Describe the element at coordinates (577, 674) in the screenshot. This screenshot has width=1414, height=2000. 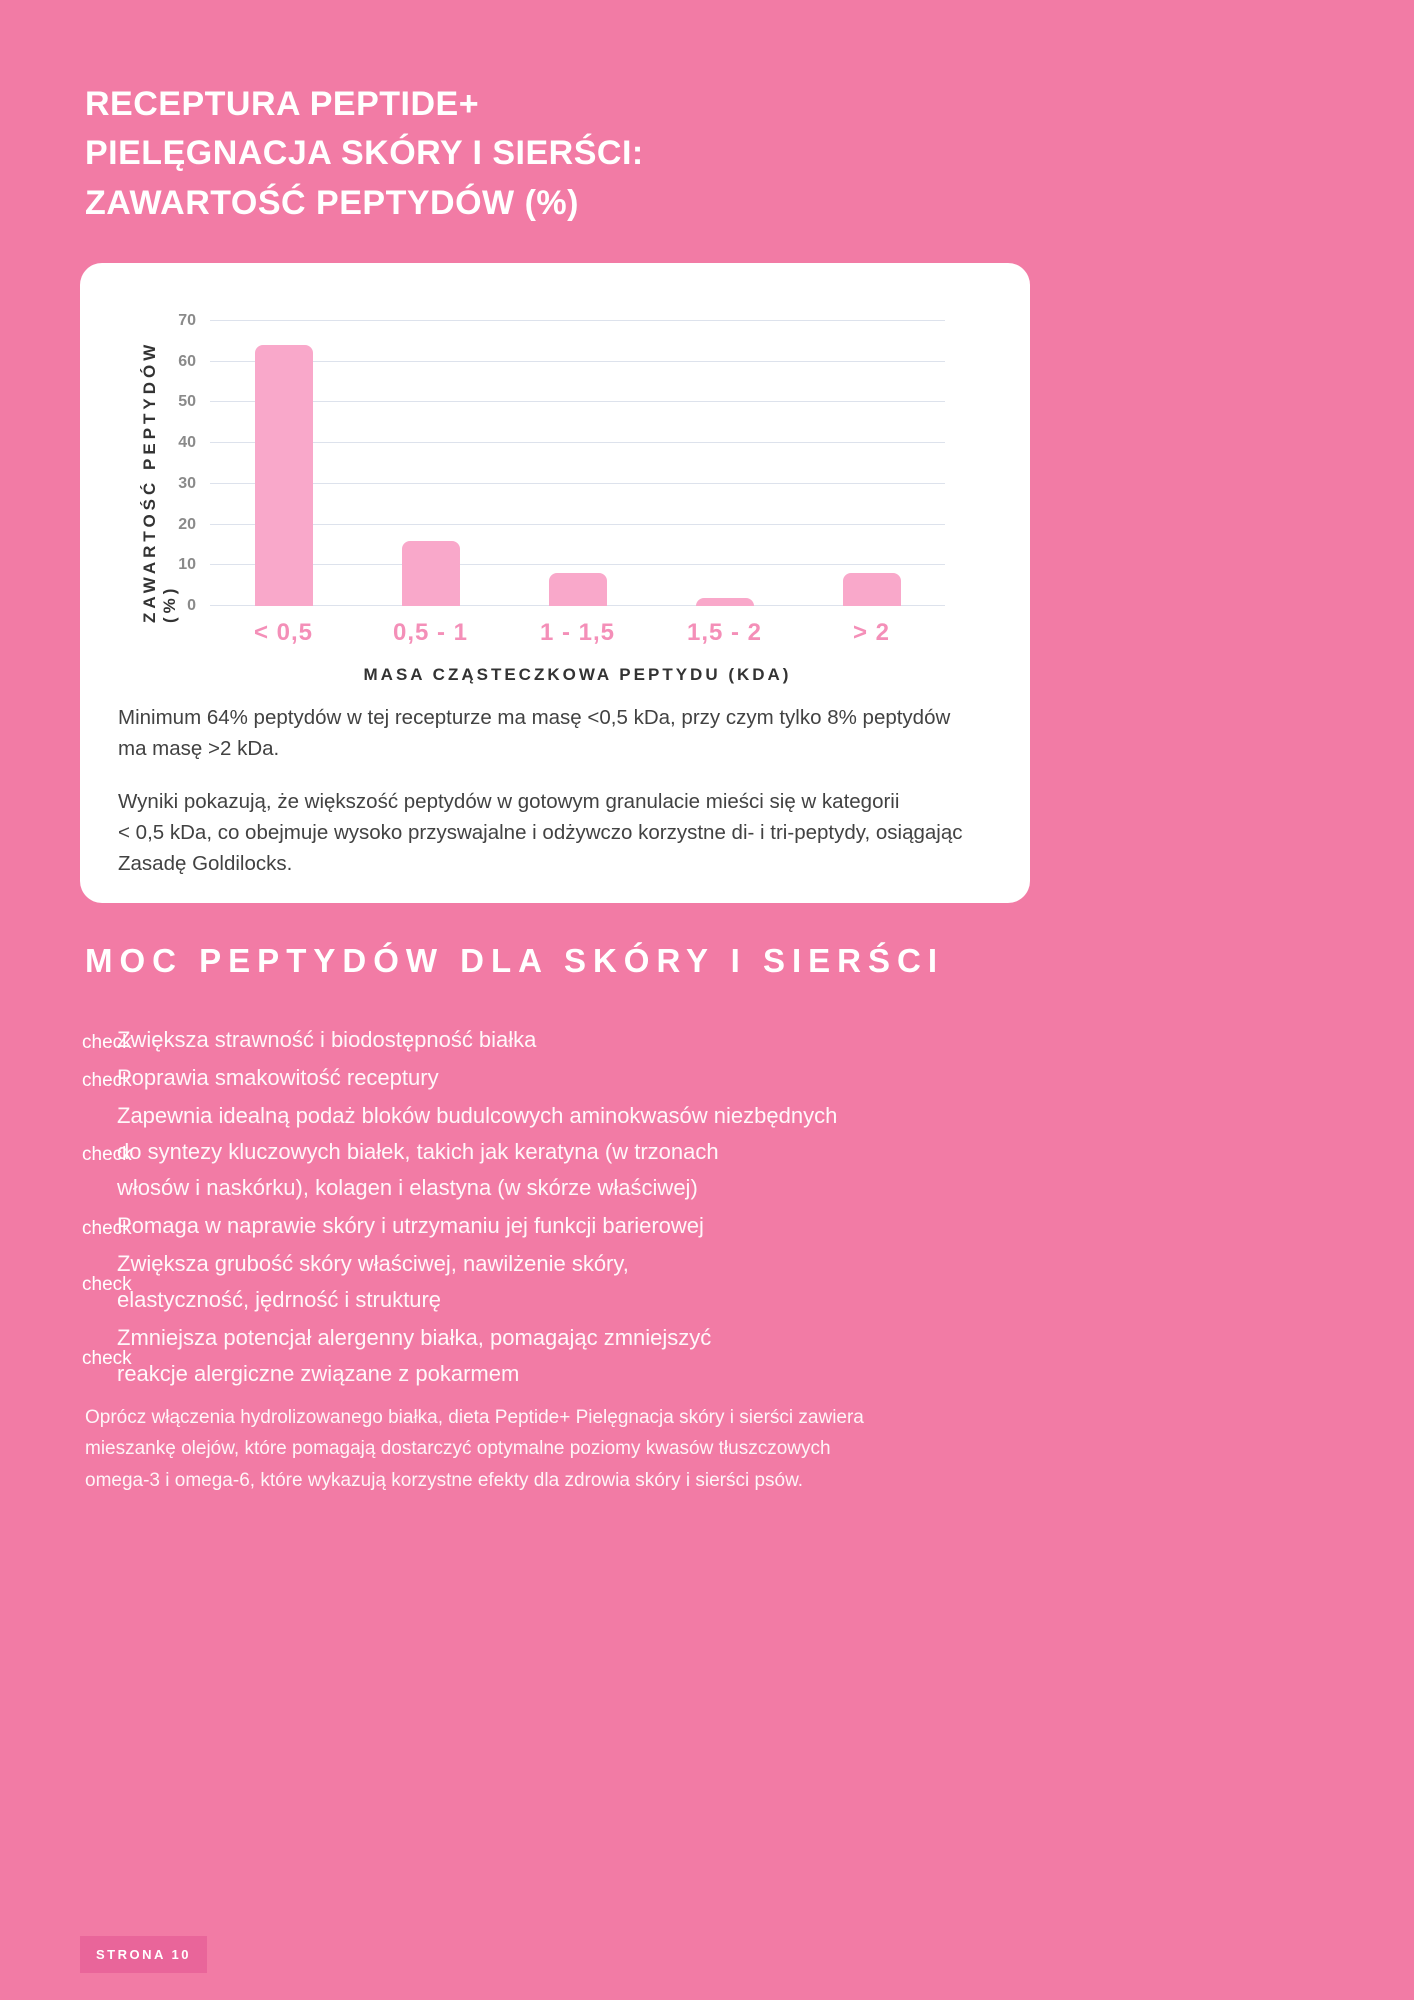
I see `x-axis-title: MASA CZĄSTECZKOWA PEPTYDU (KDA)` at that location.